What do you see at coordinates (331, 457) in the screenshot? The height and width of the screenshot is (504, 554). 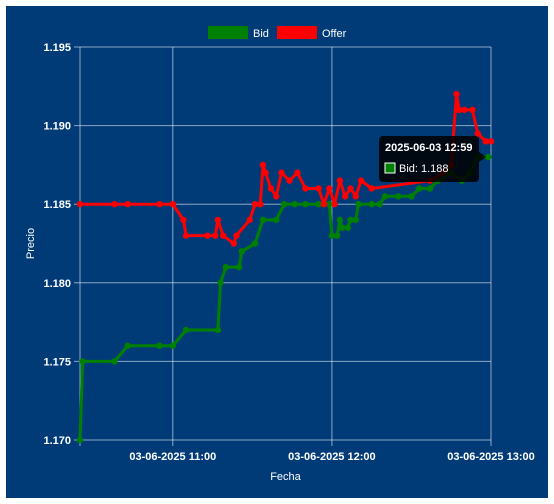 I see `x-tick-label: 03-06-2025 12:00` at bounding box center [331, 457].